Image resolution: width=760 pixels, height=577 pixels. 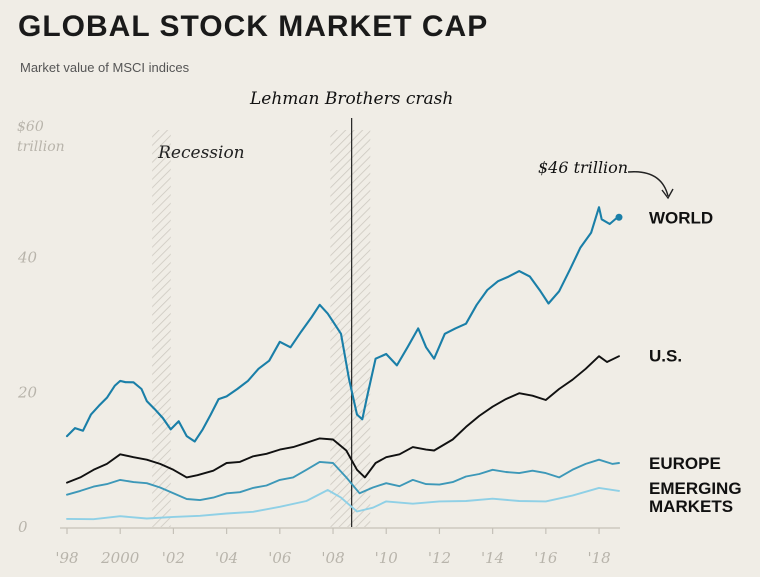 What do you see at coordinates (332, 558) in the screenshot?
I see `x-tick-label: '08` at bounding box center [332, 558].